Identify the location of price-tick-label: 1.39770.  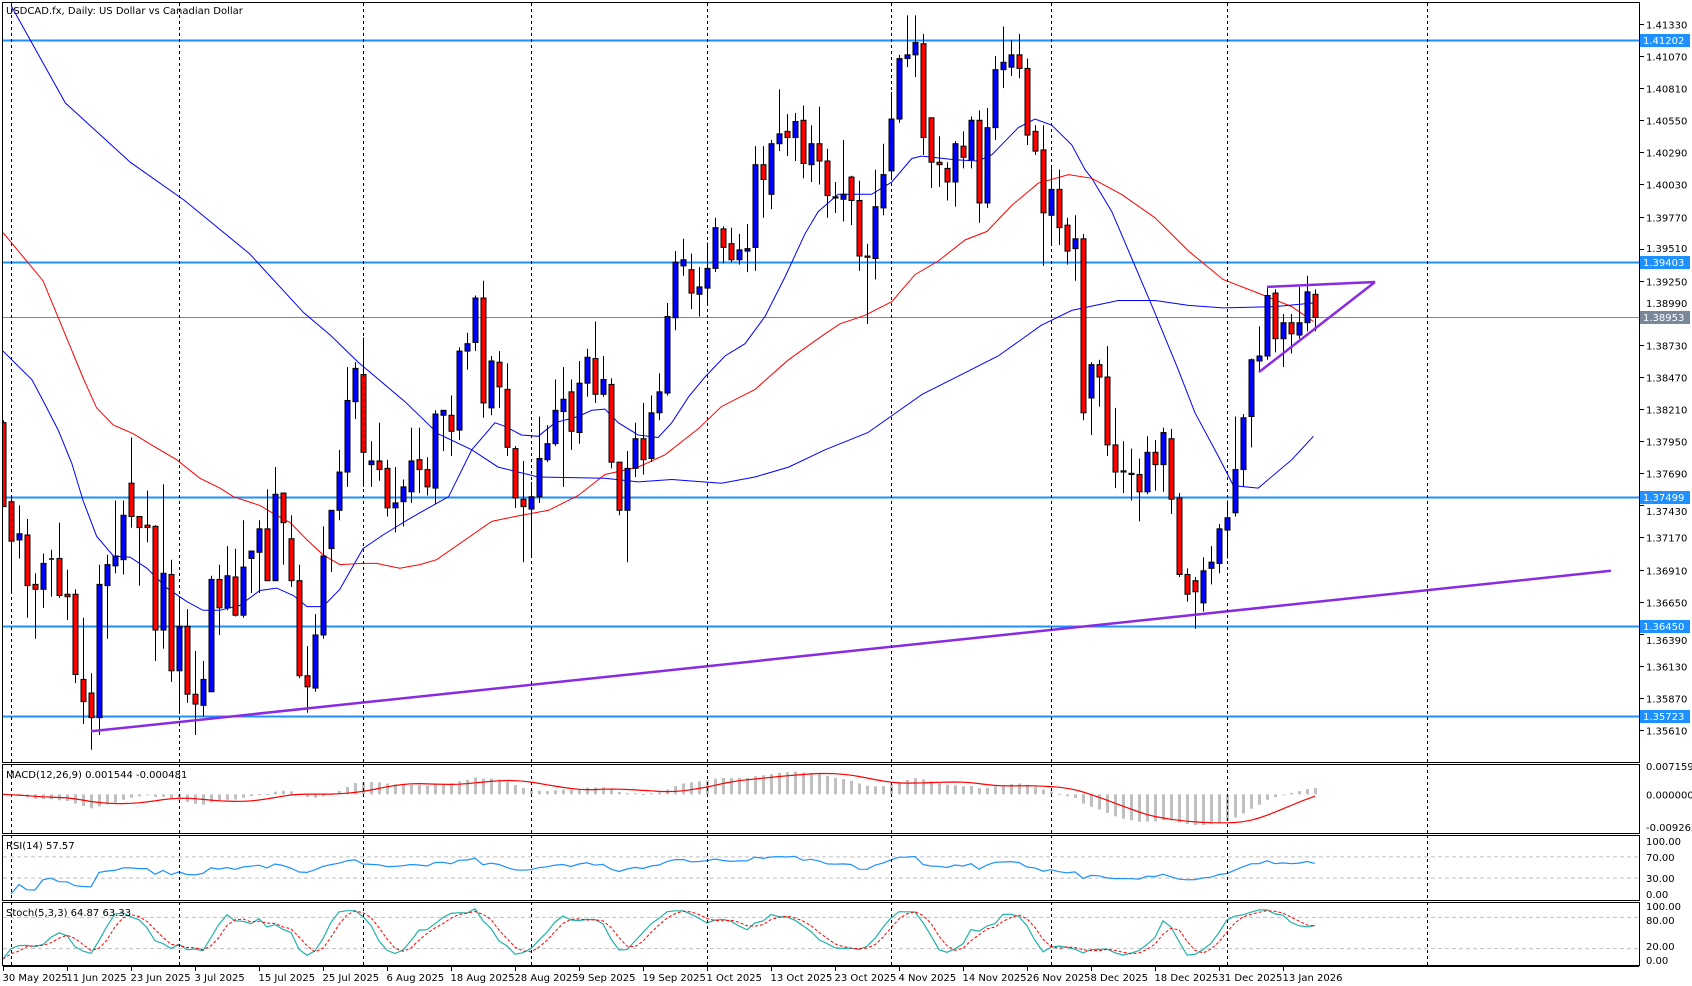
(1666, 219).